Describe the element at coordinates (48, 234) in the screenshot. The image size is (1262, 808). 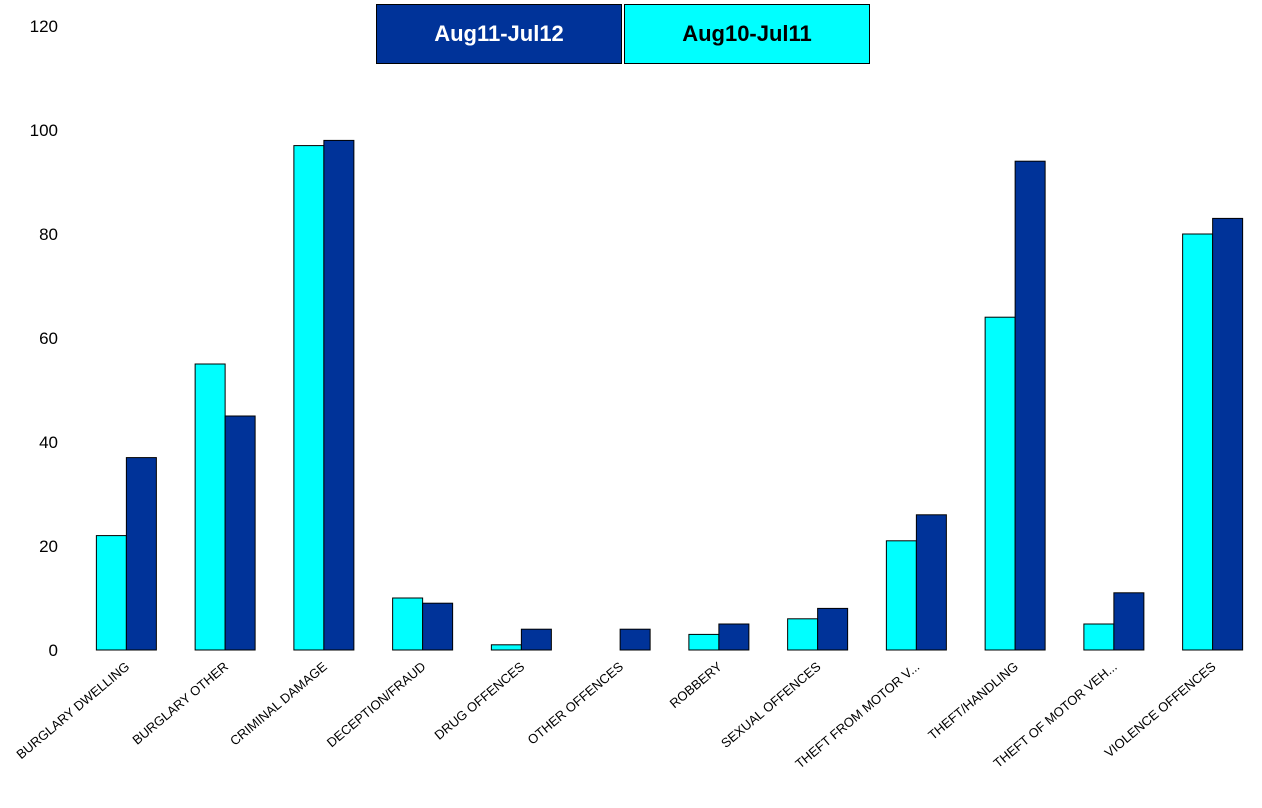
I see `y-tick-label: 80` at that location.